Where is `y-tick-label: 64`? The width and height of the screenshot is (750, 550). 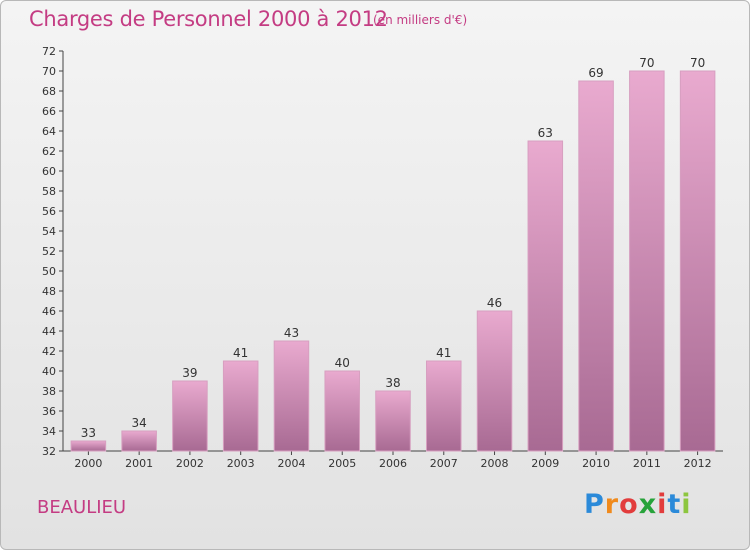
y-tick-label: 64 is located at coordinates (49, 131).